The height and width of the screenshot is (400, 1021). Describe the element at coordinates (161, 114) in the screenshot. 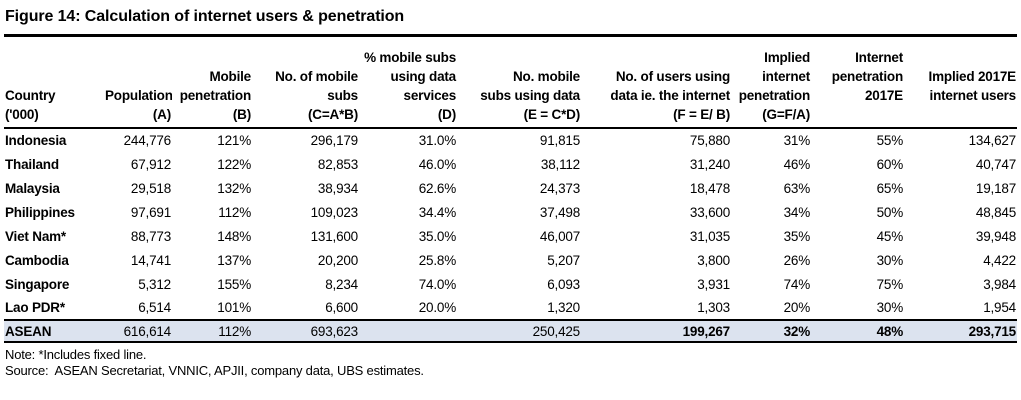

I see `column-header-formula: (A)` at that location.